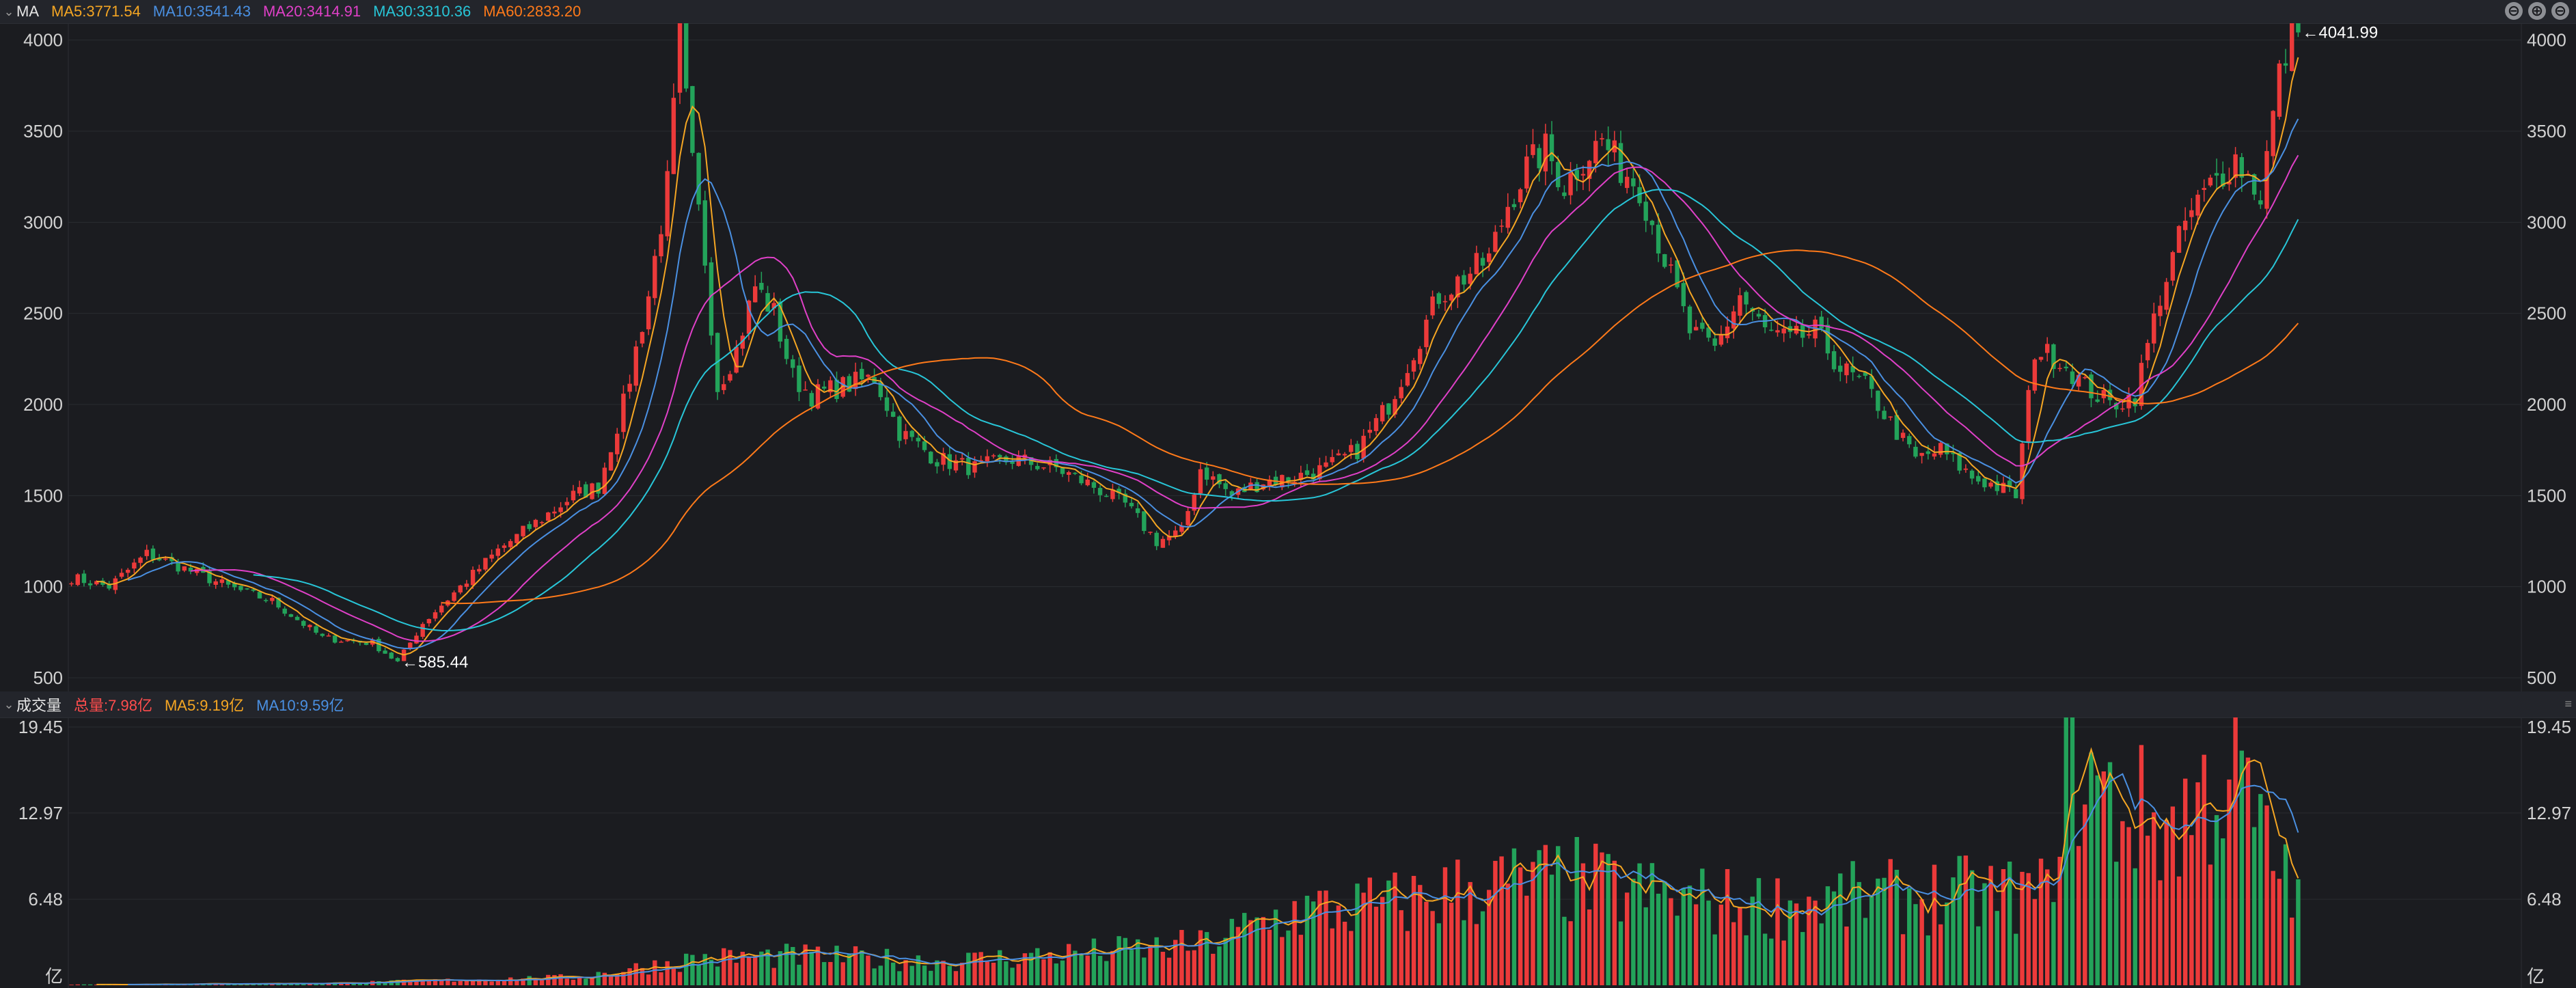 The width and height of the screenshot is (2576, 988). What do you see at coordinates (27, 12) in the screenshot?
I see `price-indicator-title: MA` at bounding box center [27, 12].